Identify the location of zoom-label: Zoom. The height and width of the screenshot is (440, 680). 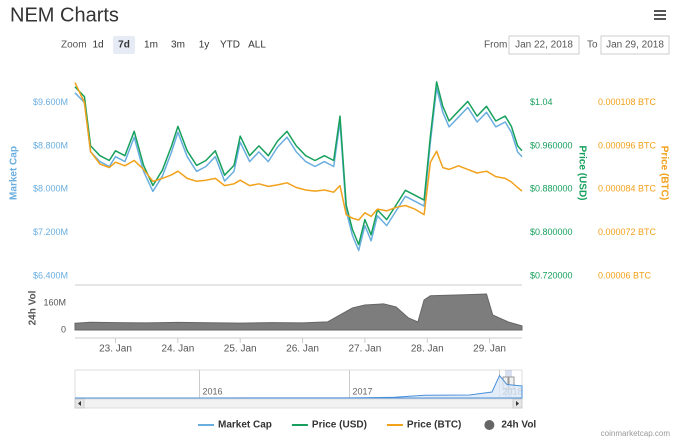
(74, 45).